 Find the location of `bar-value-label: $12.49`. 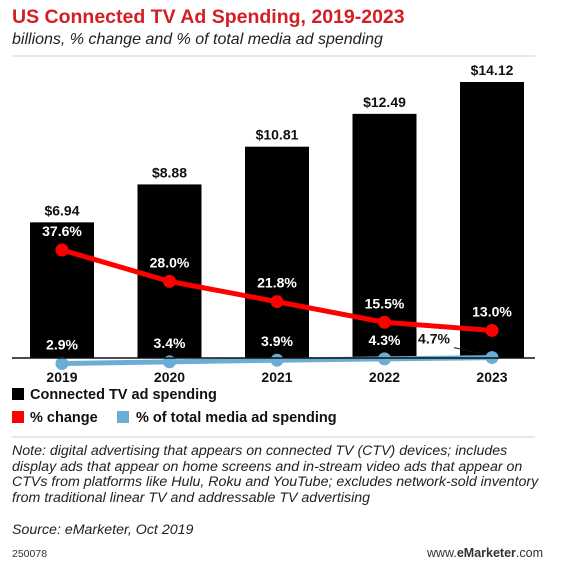

bar-value-label: $12.49 is located at coordinates (384, 102).